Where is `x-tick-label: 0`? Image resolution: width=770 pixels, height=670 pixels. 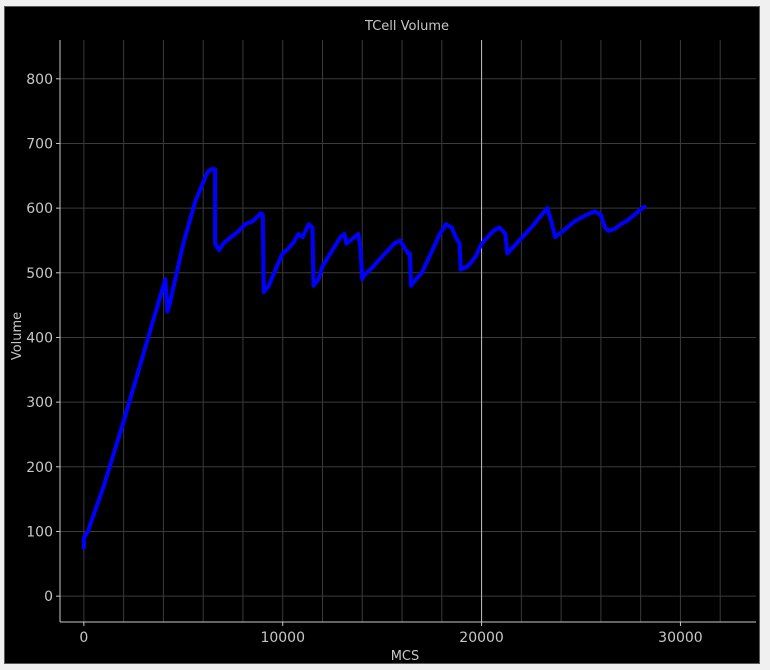
x-tick-label: 0 is located at coordinates (83, 638).